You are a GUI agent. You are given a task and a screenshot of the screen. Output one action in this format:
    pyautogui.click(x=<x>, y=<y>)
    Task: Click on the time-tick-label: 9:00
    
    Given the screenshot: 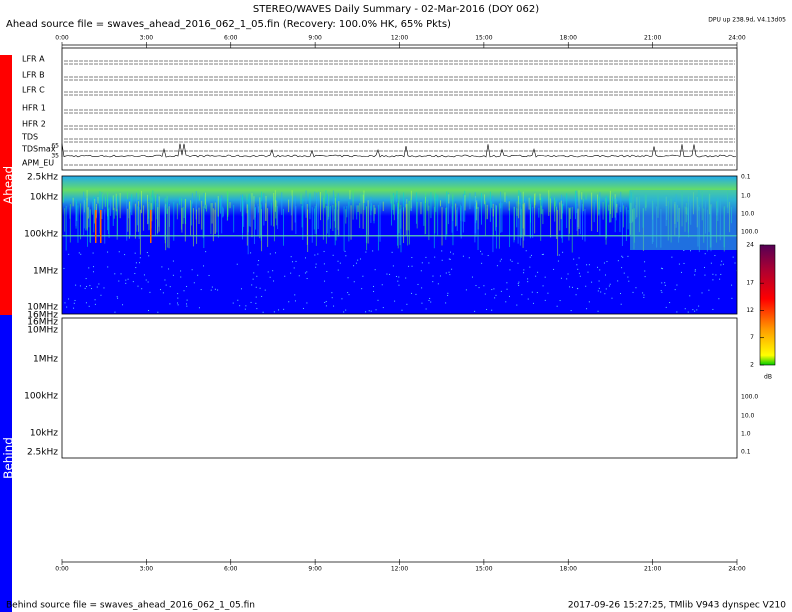 What is the action you would take?
    pyautogui.click(x=315, y=569)
    